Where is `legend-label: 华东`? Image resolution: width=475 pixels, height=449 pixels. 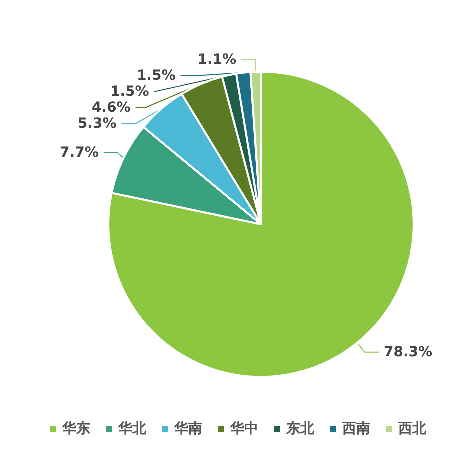
legend-label: 华东 is located at coordinates (76, 428).